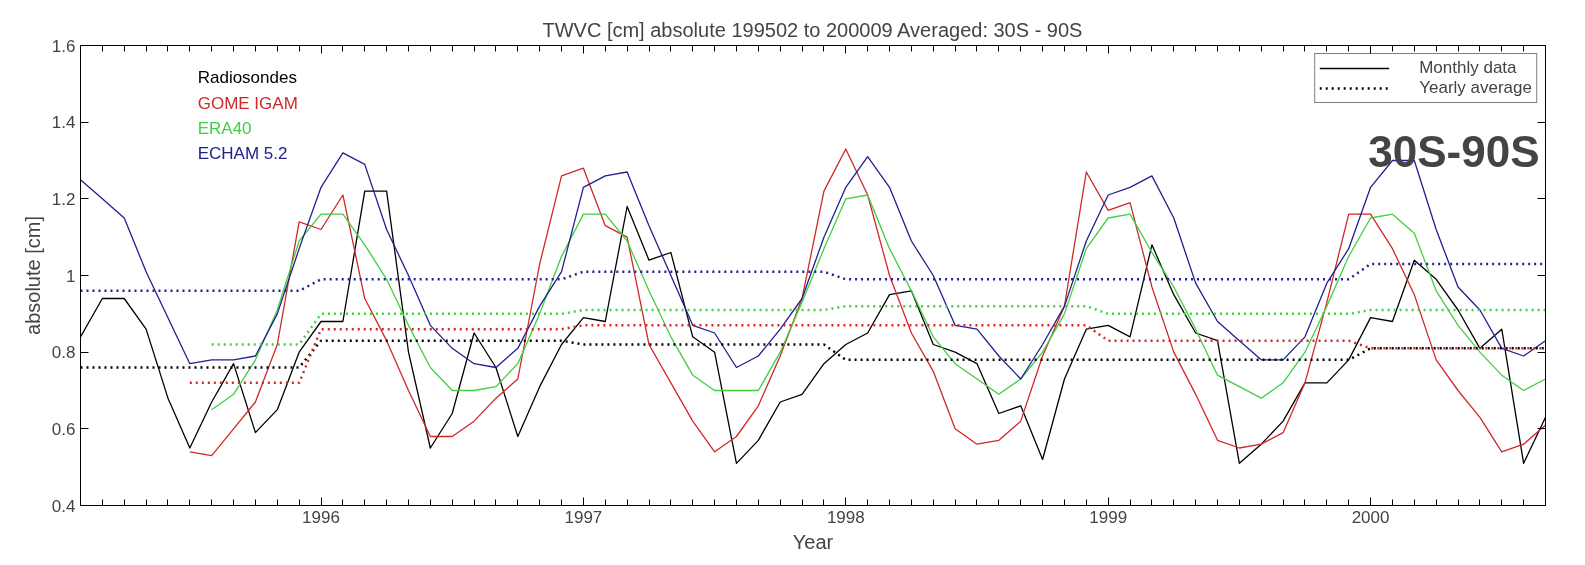 This screenshot has height=565, width=1585. I want to click on x-tick-label: 2000, so click(1370, 517).